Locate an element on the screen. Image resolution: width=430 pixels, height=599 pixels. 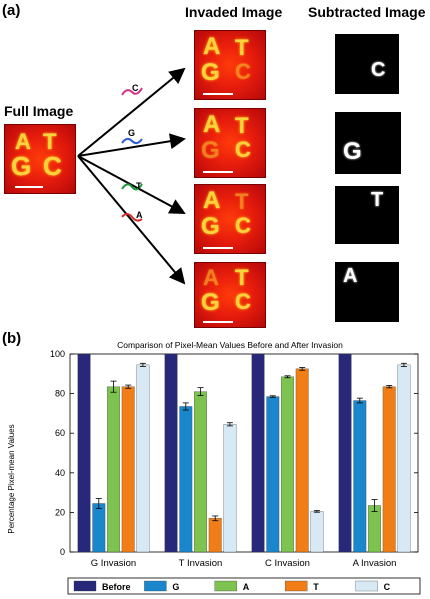
subtracted-letter: T is located at coordinates (377, 200).